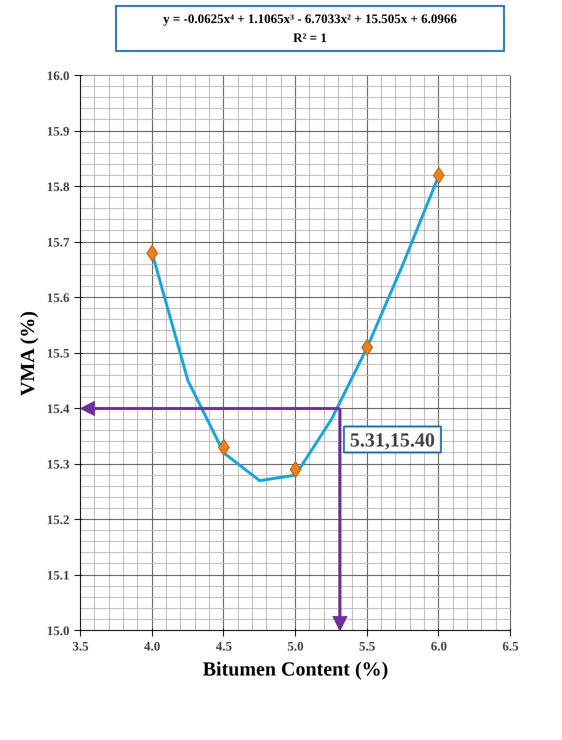  What do you see at coordinates (224, 646) in the screenshot?
I see `x-tick-label: 4.5` at bounding box center [224, 646].